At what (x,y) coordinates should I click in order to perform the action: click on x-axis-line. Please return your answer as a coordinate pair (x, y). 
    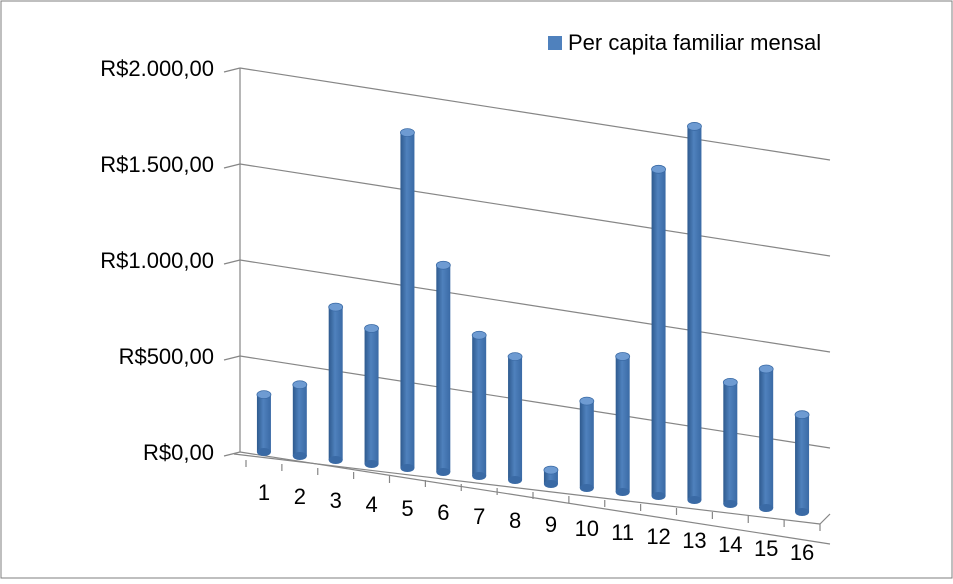
    Looking at the image, I should click on (527, 489).